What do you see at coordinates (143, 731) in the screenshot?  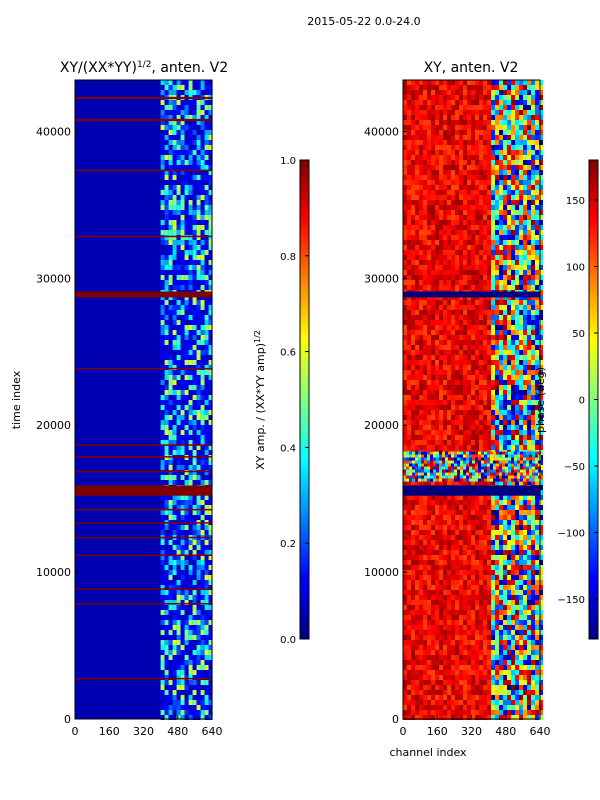 I see `amplitude-xtick-label: 320` at bounding box center [143, 731].